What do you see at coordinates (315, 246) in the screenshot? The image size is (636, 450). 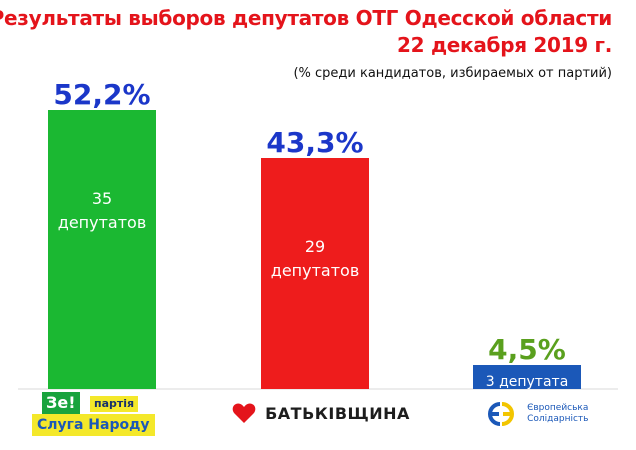 I see `seat-label-1-0: 29` at bounding box center [315, 246].